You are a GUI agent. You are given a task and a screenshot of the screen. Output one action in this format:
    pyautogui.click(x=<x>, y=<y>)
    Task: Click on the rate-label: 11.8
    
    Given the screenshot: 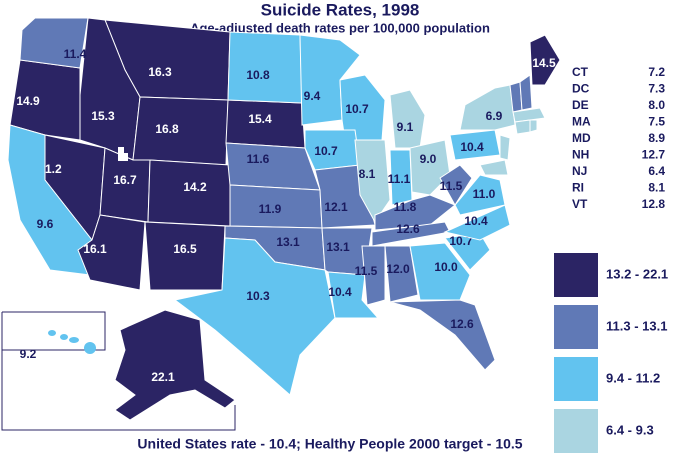 What is the action you would take?
    pyautogui.click(x=405, y=207)
    